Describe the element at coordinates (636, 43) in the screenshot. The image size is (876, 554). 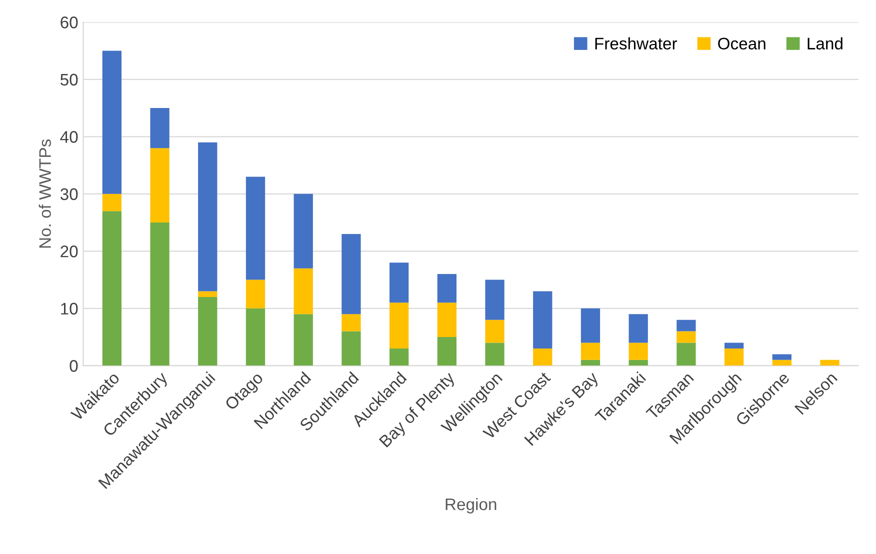
I see `legend-label: Freshwater` at that location.